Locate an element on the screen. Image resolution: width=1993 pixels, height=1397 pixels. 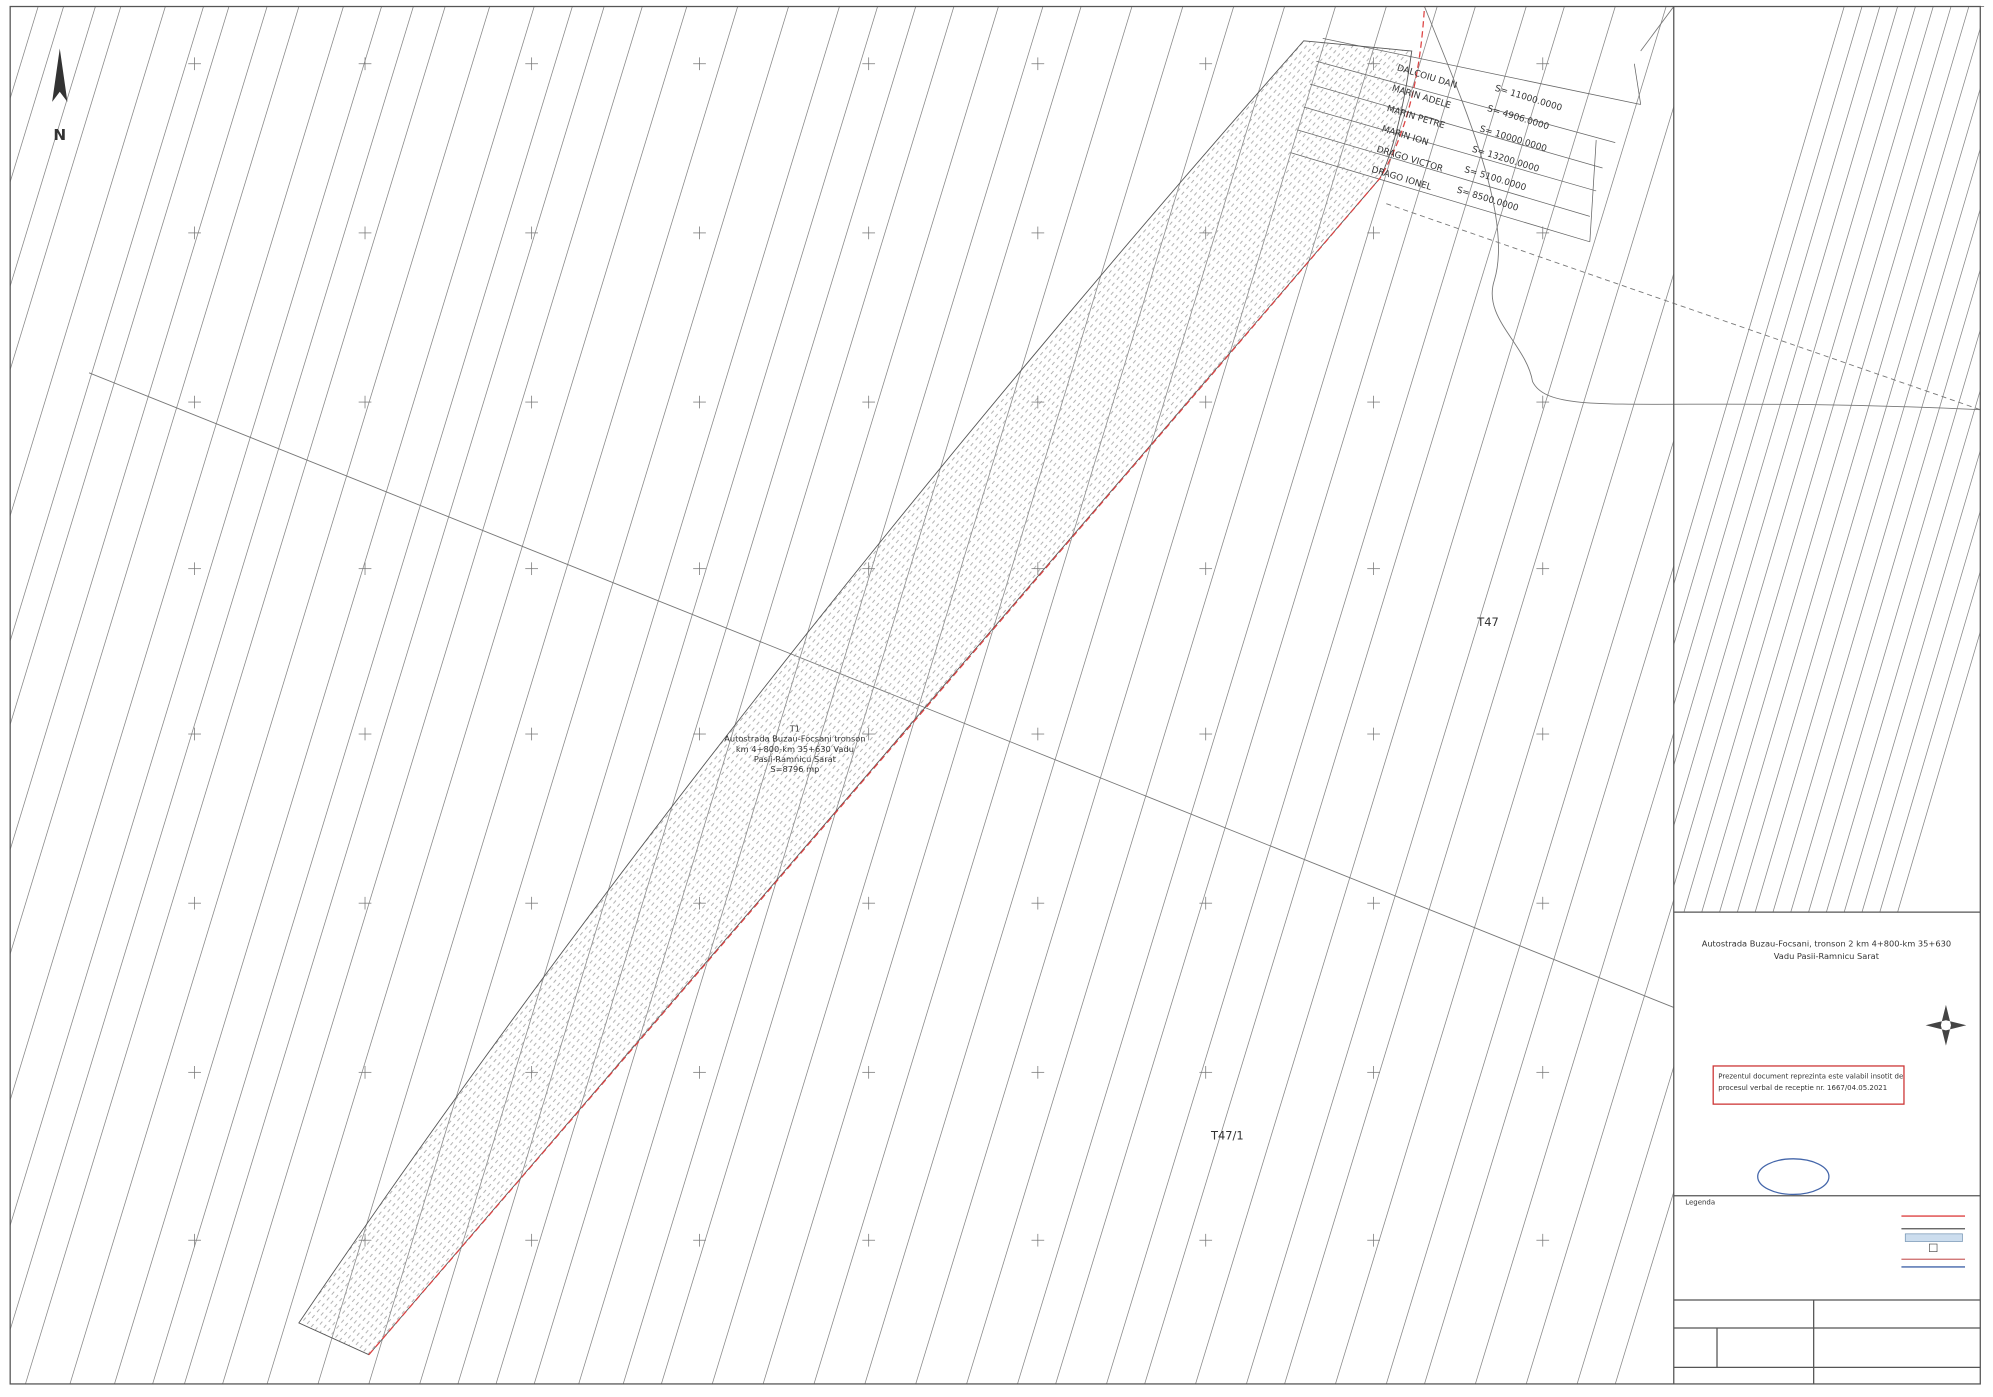
legend-title: Legenda is located at coordinates (1700, 1203).